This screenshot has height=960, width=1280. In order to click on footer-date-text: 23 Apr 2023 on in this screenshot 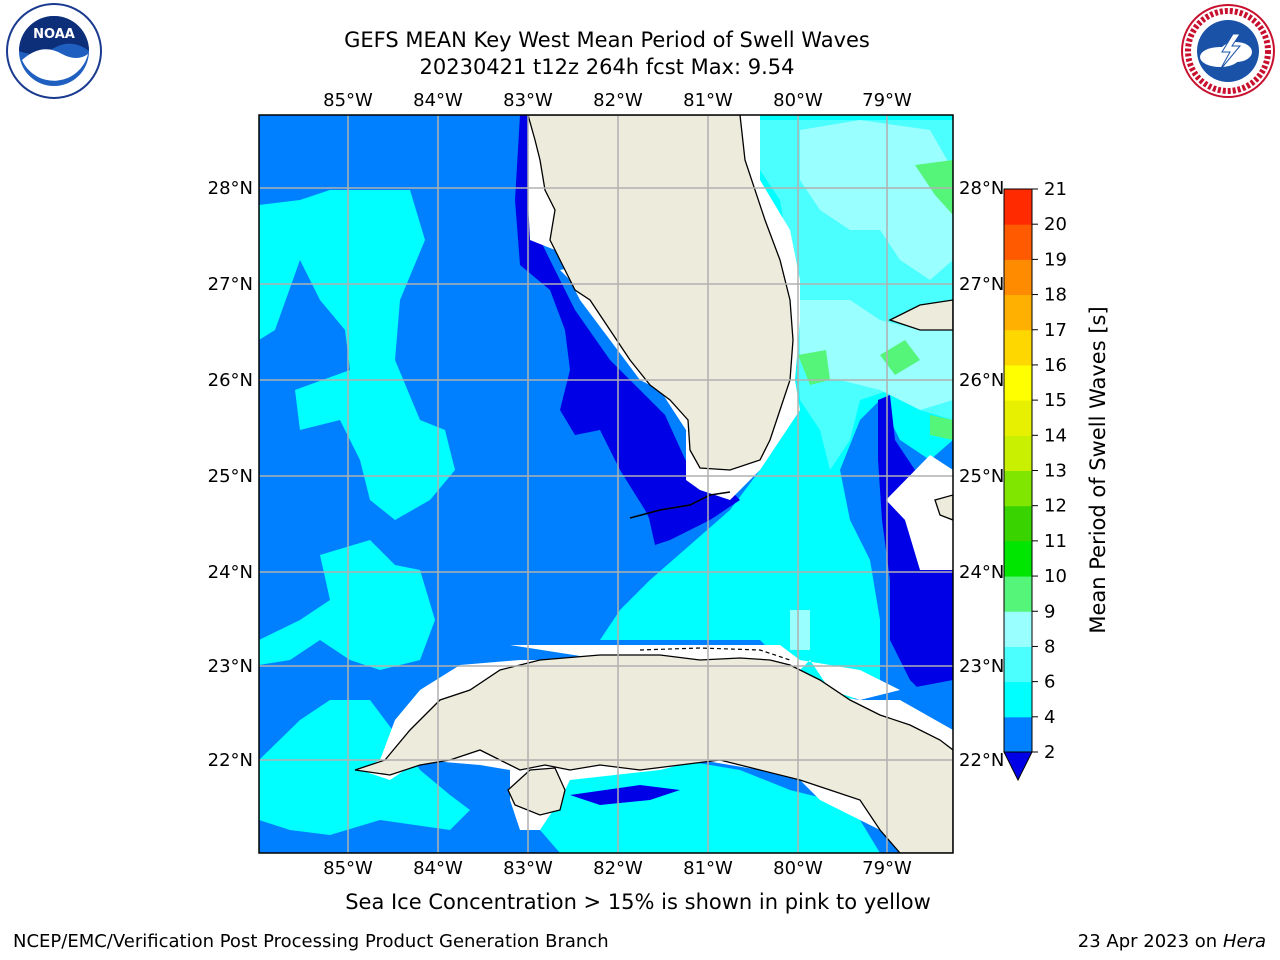, I will do `click(1150, 941)`.